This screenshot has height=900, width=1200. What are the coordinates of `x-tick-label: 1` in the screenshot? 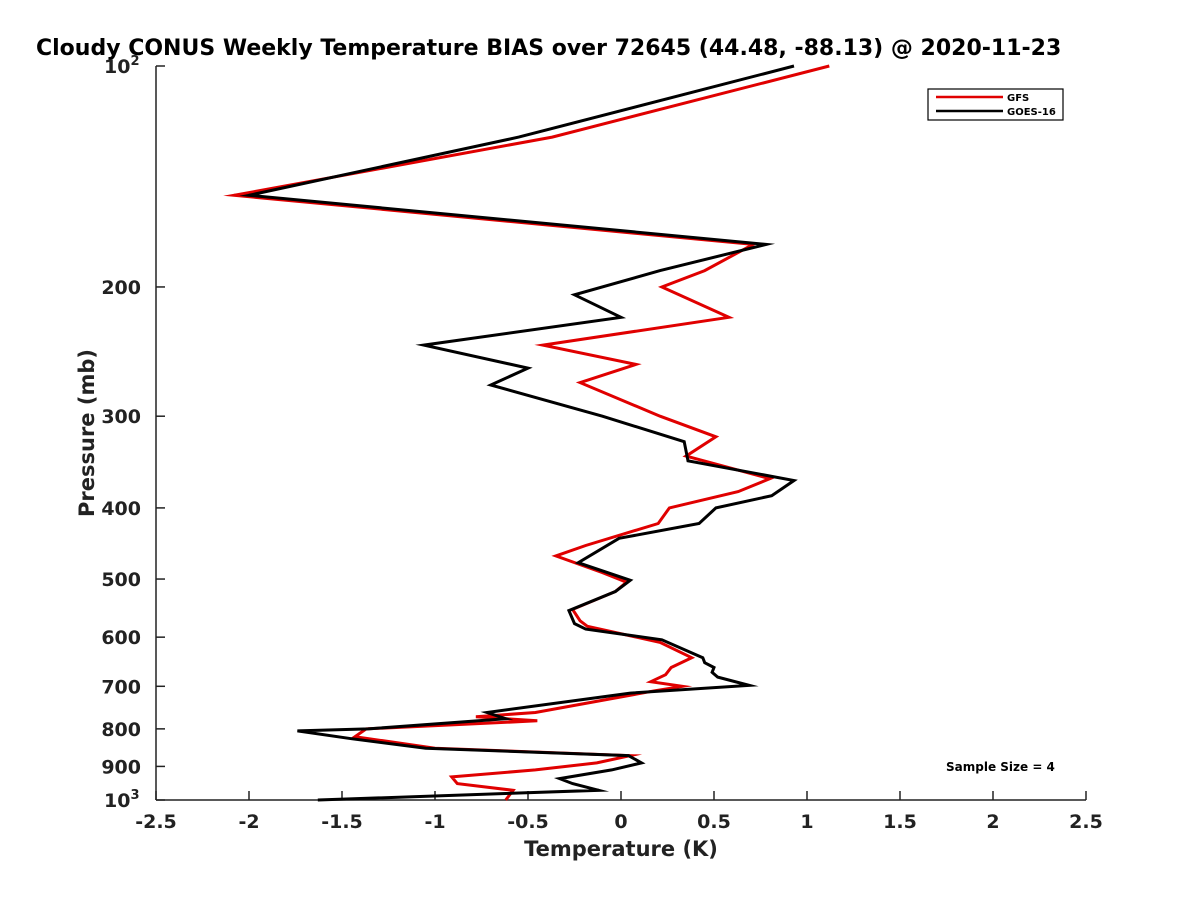 It's located at (806, 822).